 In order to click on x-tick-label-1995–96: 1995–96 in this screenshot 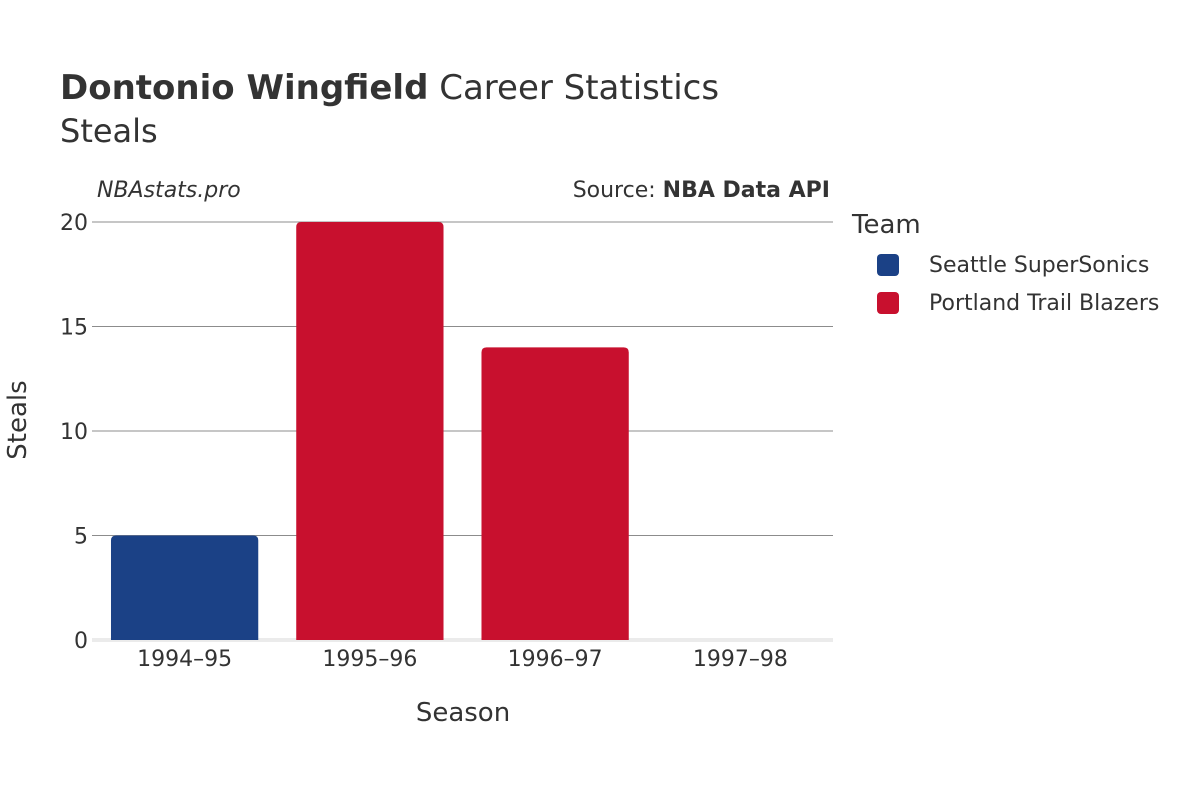, I will do `click(369, 659)`.